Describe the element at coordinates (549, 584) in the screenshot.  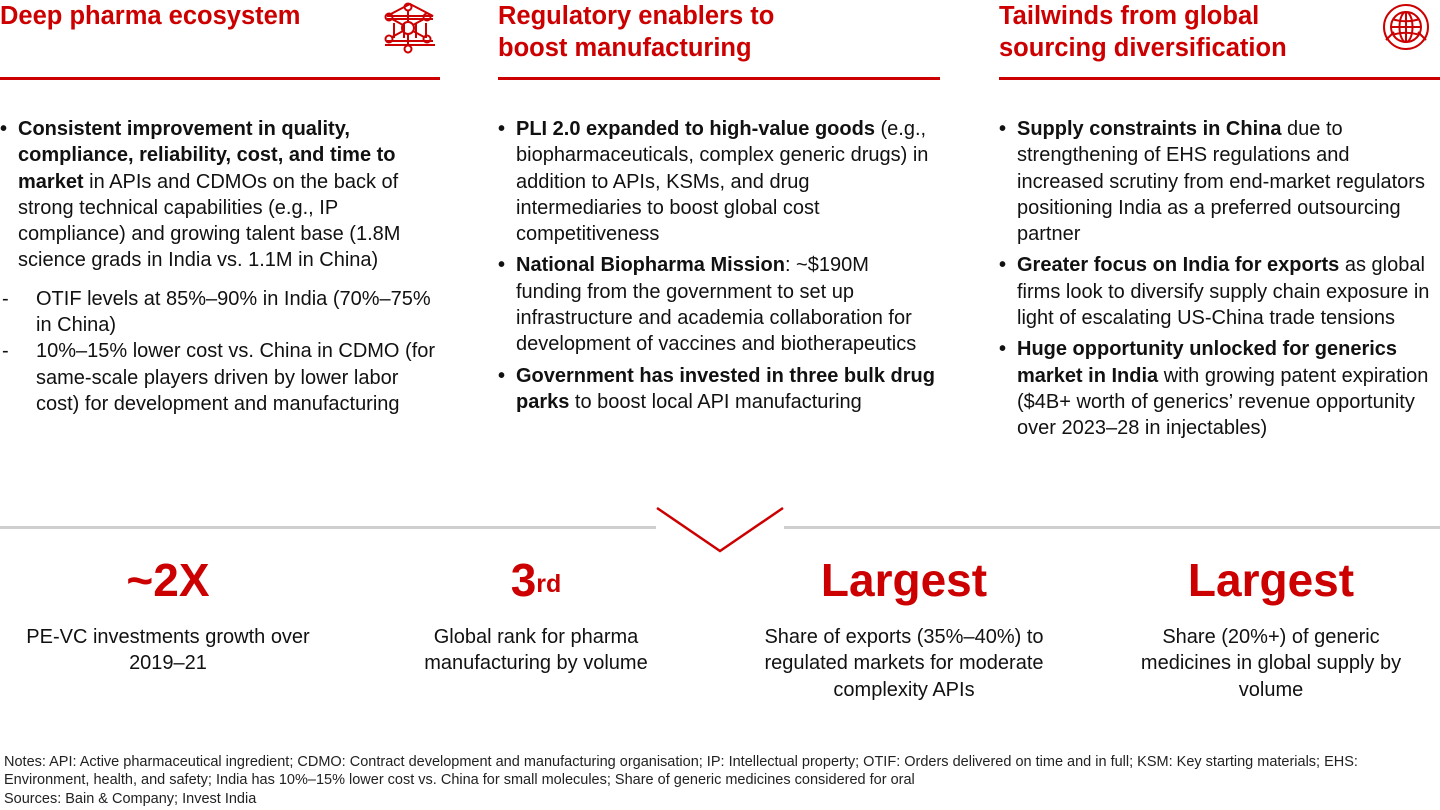
I see `stat-superscript: rd` at that location.